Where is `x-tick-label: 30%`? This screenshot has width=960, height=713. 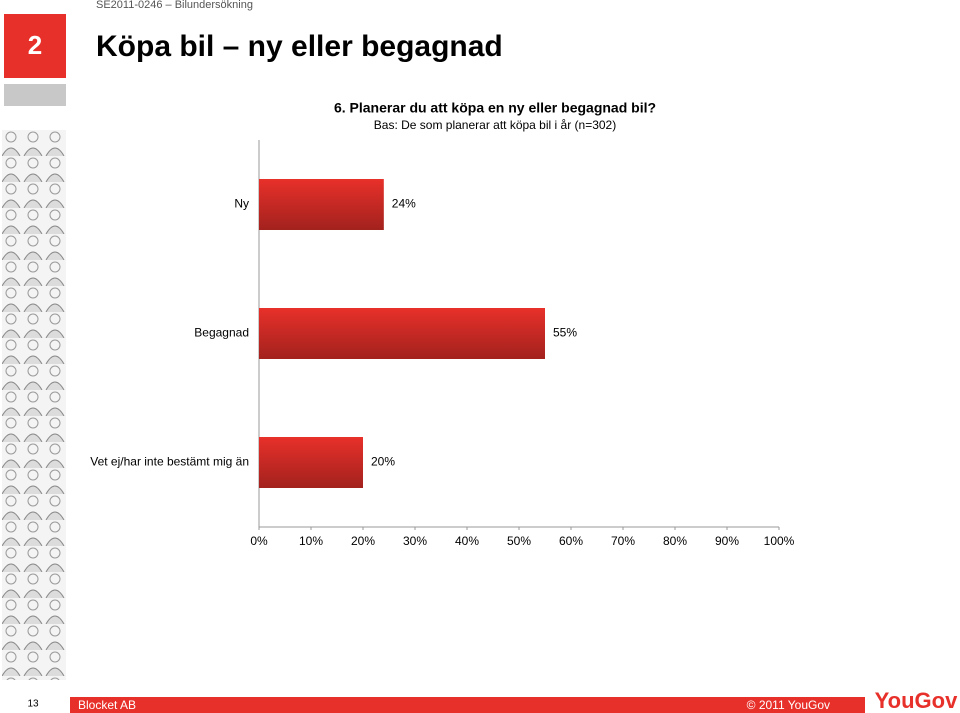 x-tick-label: 30% is located at coordinates (415, 541).